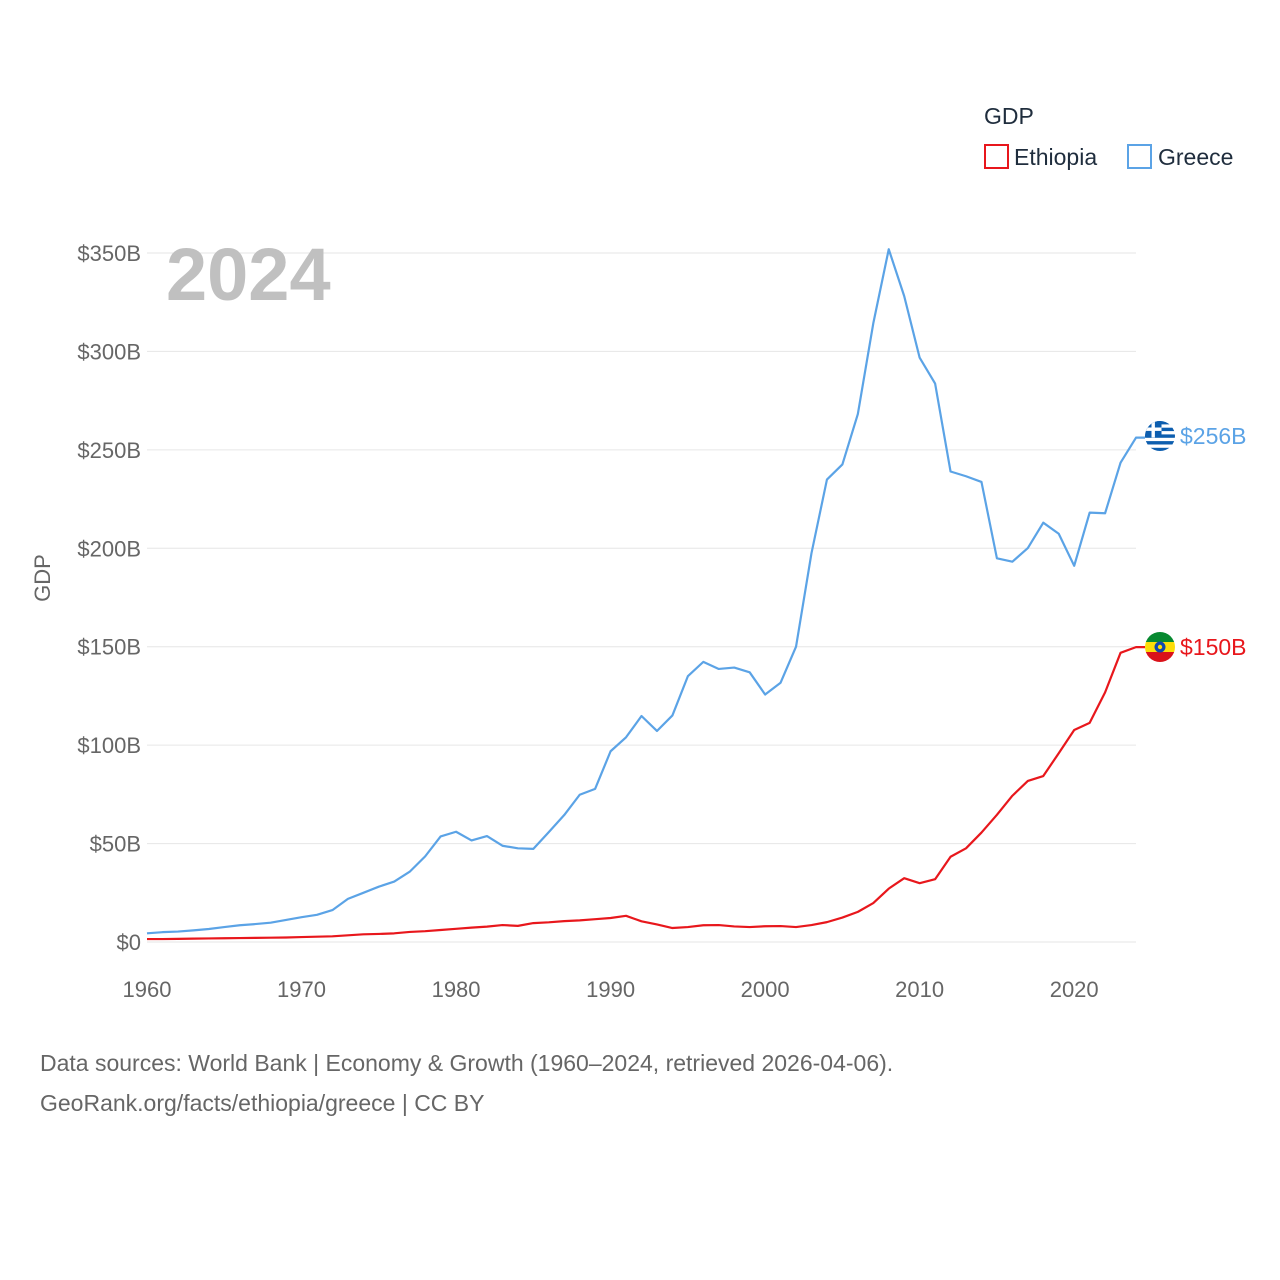  I want to click on legend-swatch-ethiopia, so click(996, 156).